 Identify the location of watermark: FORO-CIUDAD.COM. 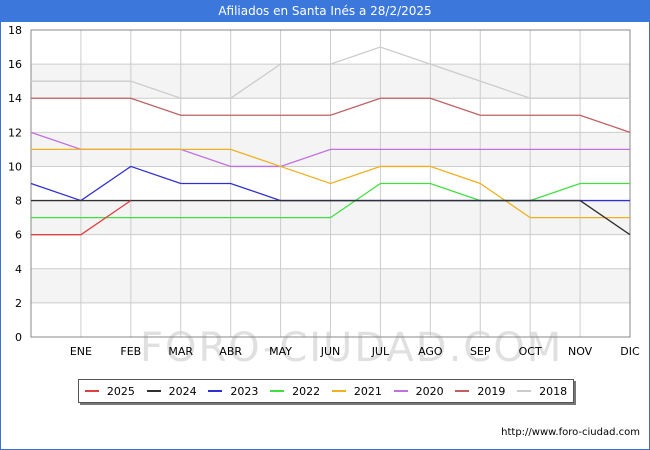
(352, 348).